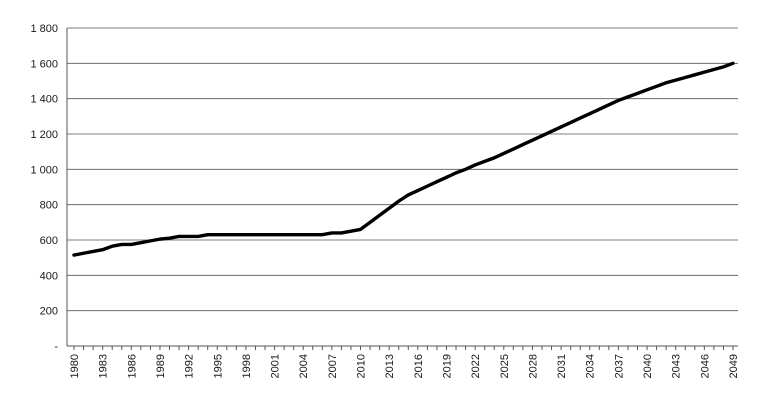 The height and width of the screenshot is (408, 766). What do you see at coordinates (49, 241) in the screenshot?
I see `y-tick-label: 600` at bounding box center [49, 241].